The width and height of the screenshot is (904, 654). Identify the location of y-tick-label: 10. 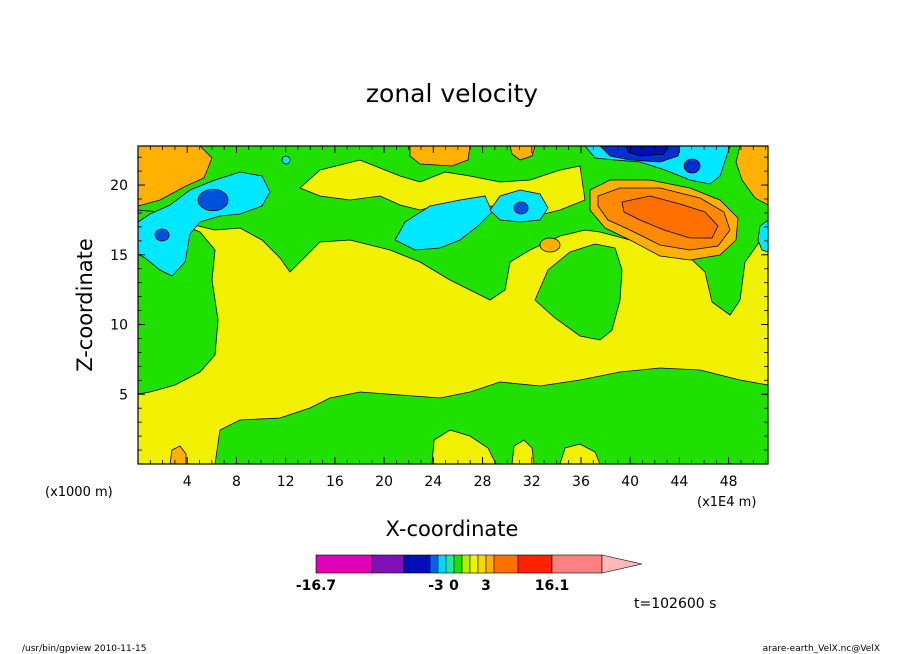
(119, 326).